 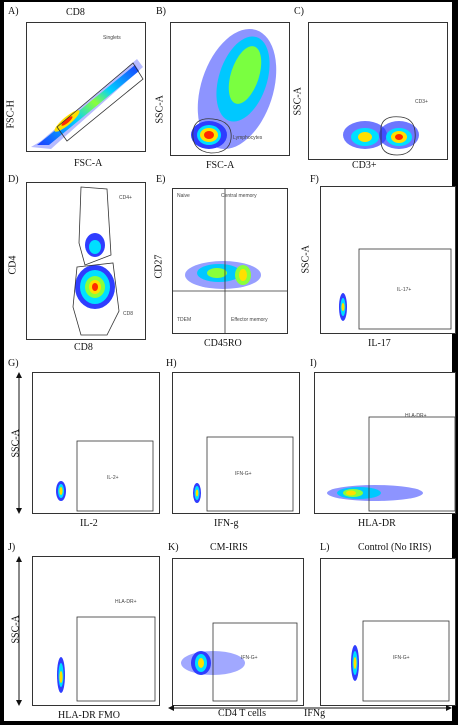 What do you see at coordinates (364, 165) in the screenshot?
I see `panel-c-xlabel: CD3+` at bounding box center [364, 165].